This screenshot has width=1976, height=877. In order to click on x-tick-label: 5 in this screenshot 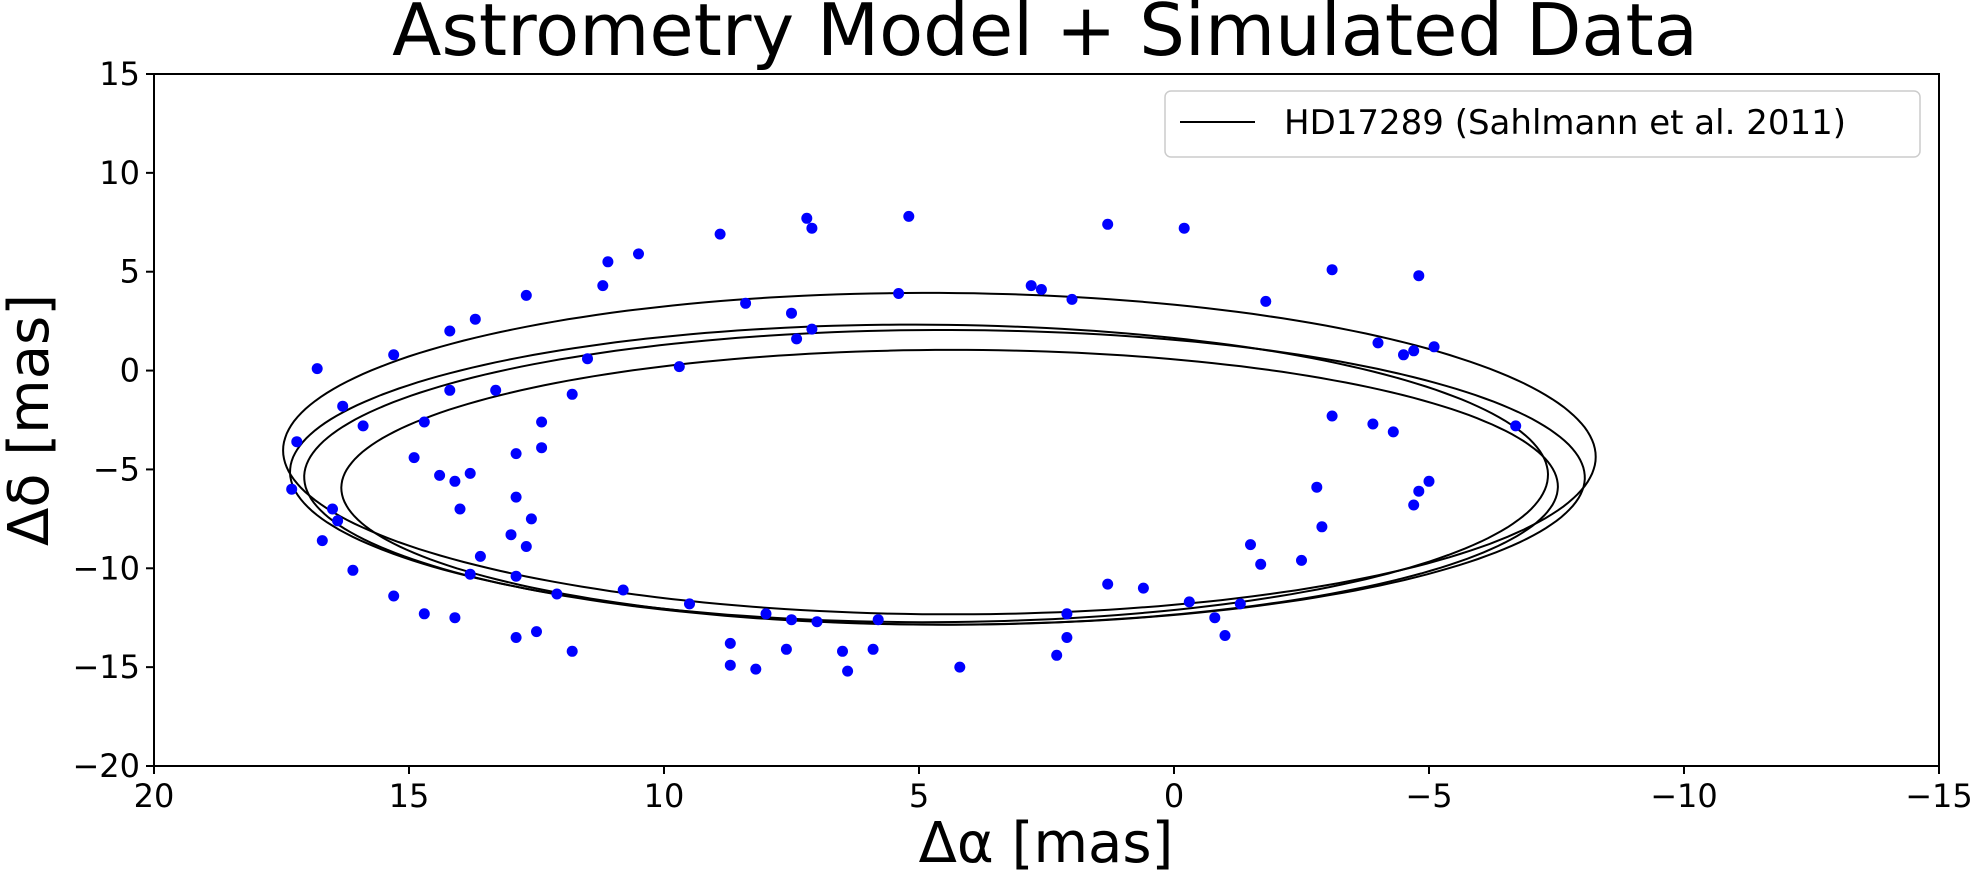, I will do `click(919, 796)`.